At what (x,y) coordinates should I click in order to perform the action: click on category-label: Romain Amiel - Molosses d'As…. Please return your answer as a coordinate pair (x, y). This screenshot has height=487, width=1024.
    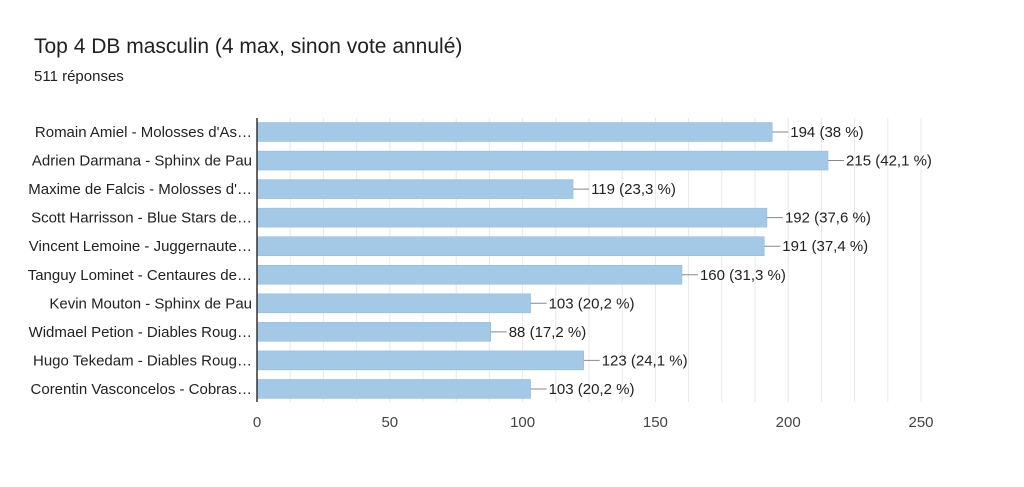
    Looking at the image, I should click on (143, 132).